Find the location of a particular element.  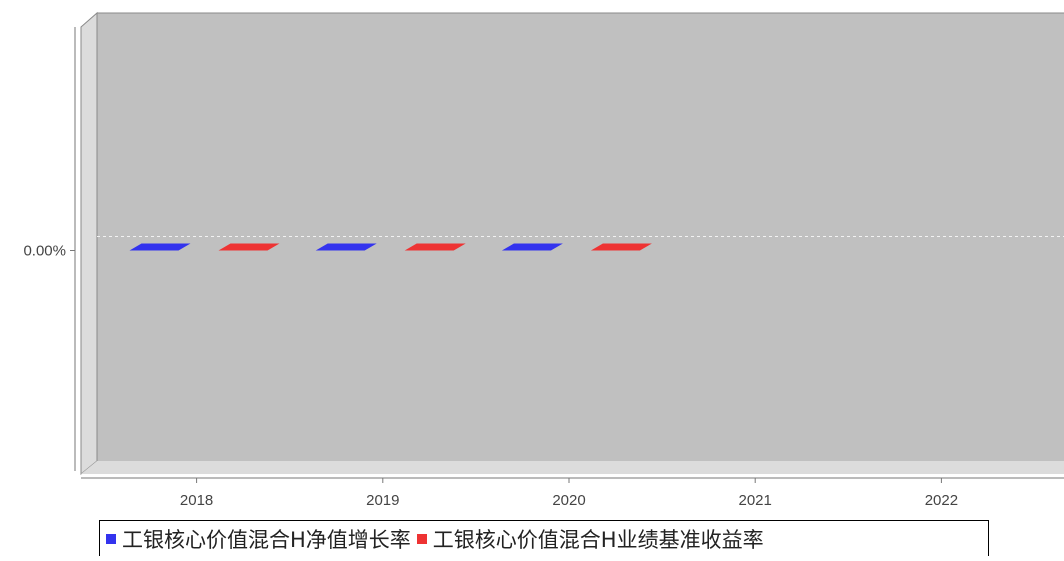

x-tick-label: 2019 is located at coordinates (382, 500).